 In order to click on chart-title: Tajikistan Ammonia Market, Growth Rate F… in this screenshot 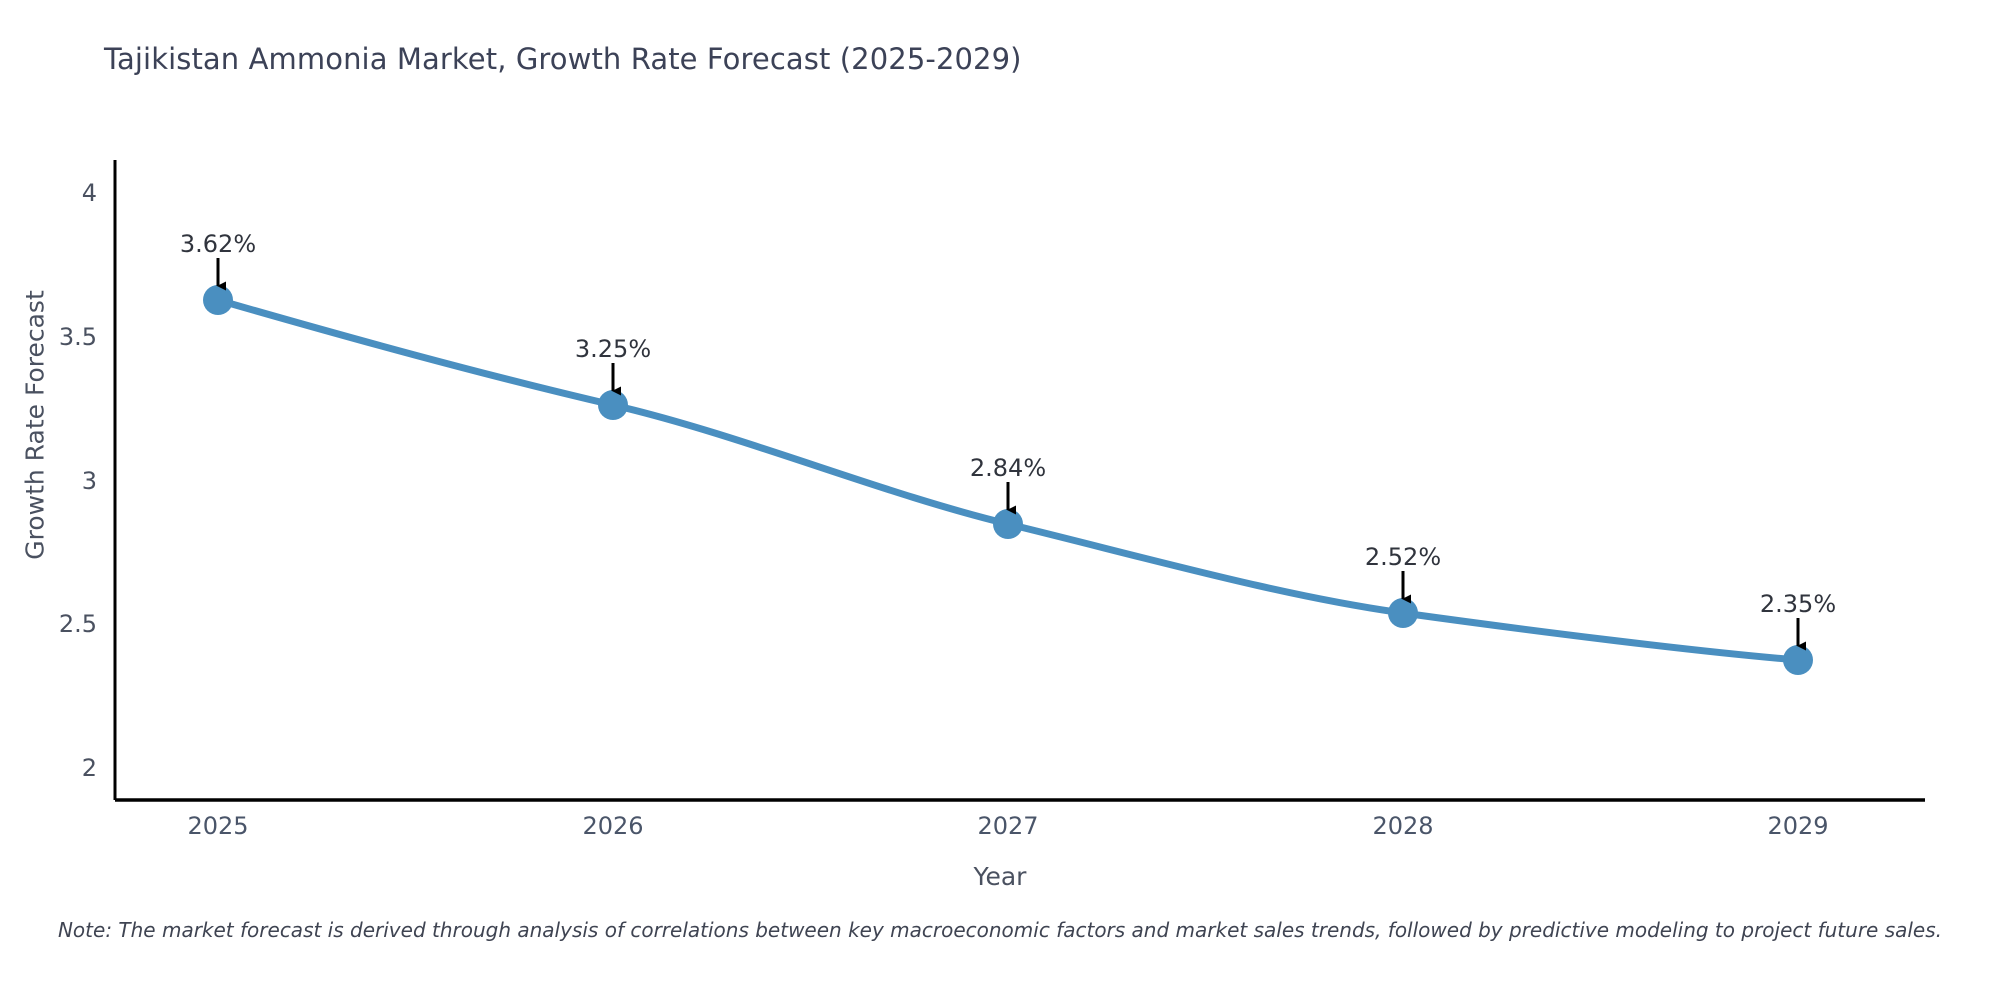, I will do `click(563, 59)`.